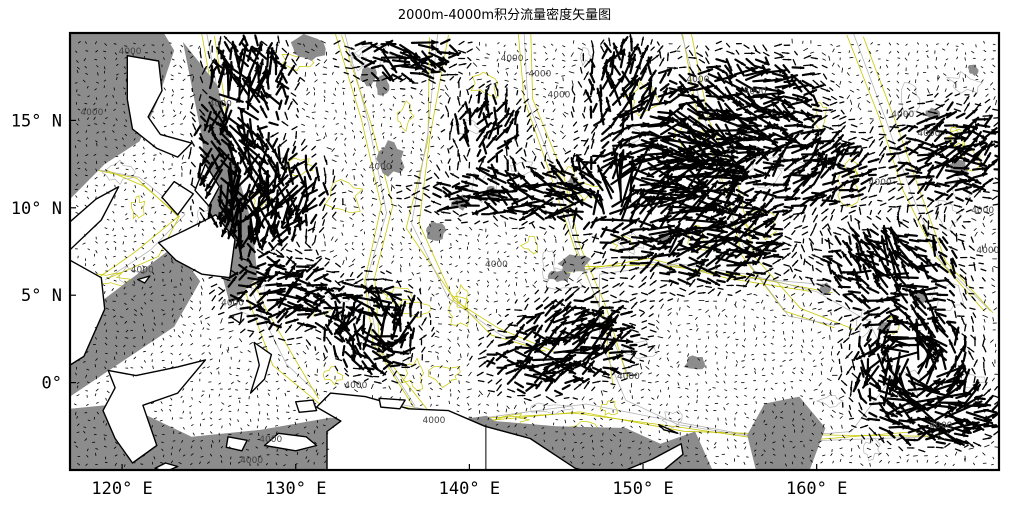 This screenshot has width=1009, height=506. What do you see at coordinates (872, 449) in the screenshot?
I see `depth-contour-loop` at bounding box center [872, 449].